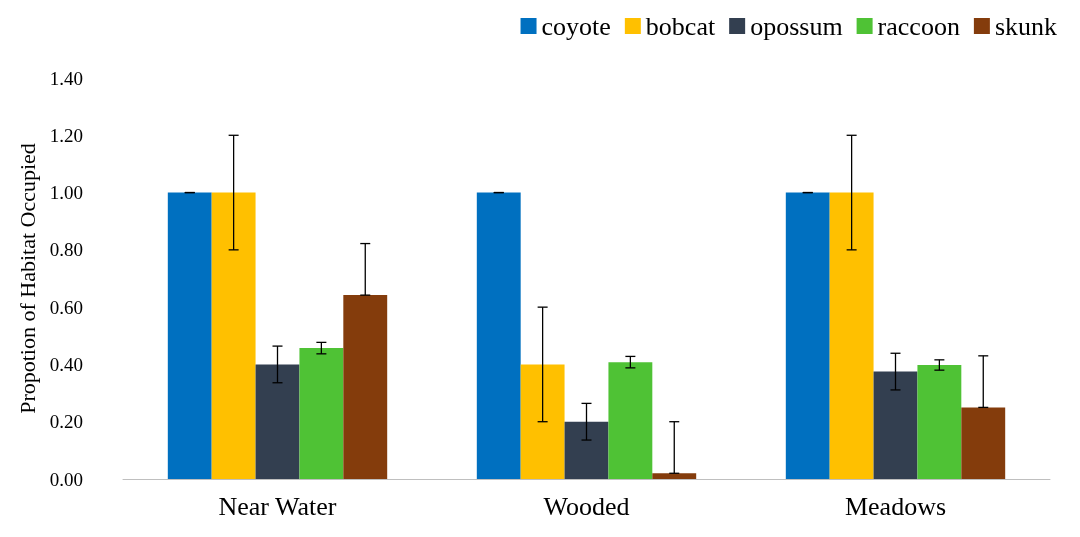 The image size is (1080, 537). I want to click on legend-label: skunk, so click(1026, 26).